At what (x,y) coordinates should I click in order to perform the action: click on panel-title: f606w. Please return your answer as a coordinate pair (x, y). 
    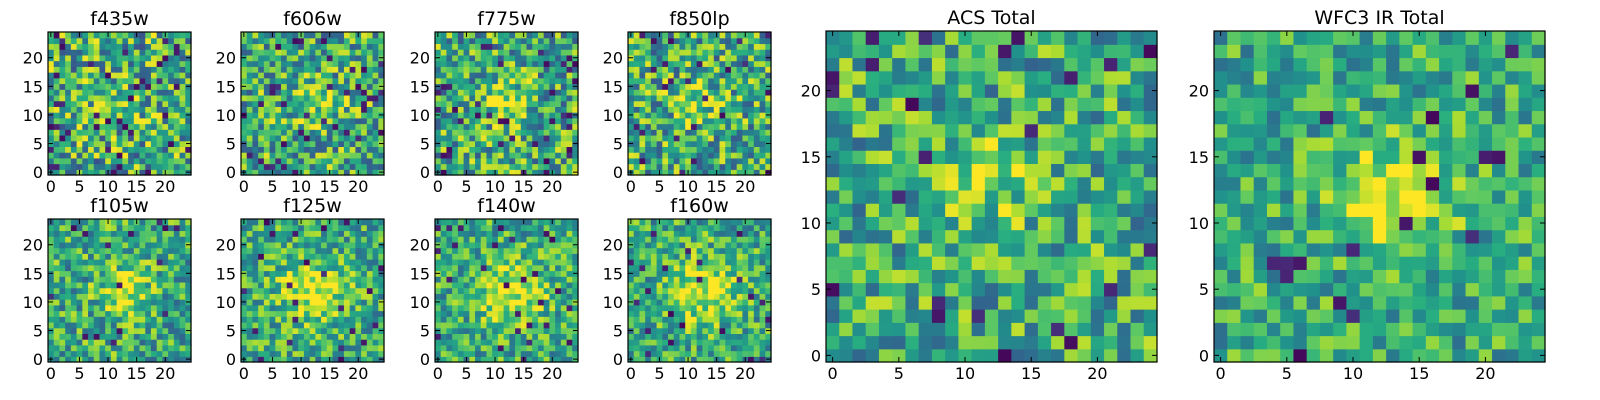
    Looking at the image, I should click on (312, 19).